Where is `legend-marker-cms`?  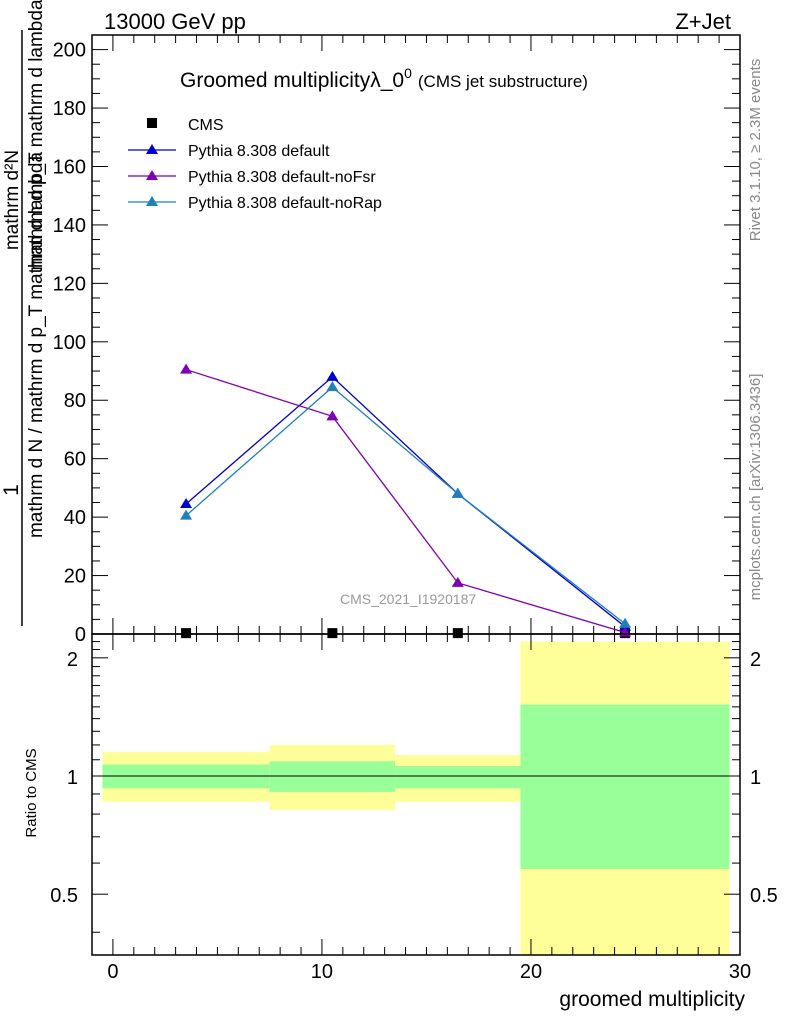
legend-marker-cms is located at coordinates (152, 123).